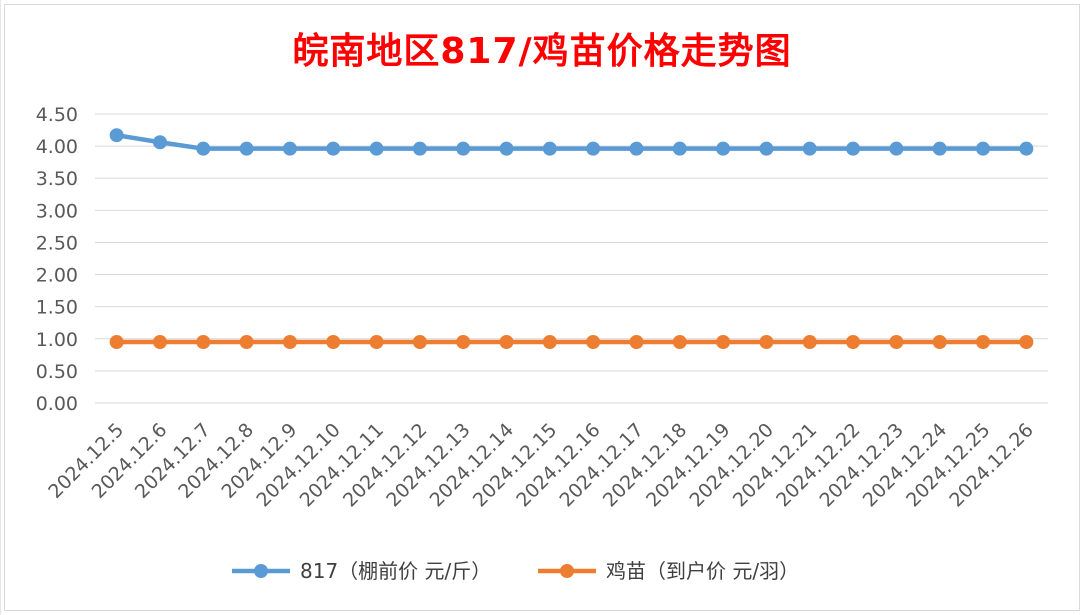 The image size is (1084, 615). I want to click on y-tick-label: 2.50, so click(57, 243).